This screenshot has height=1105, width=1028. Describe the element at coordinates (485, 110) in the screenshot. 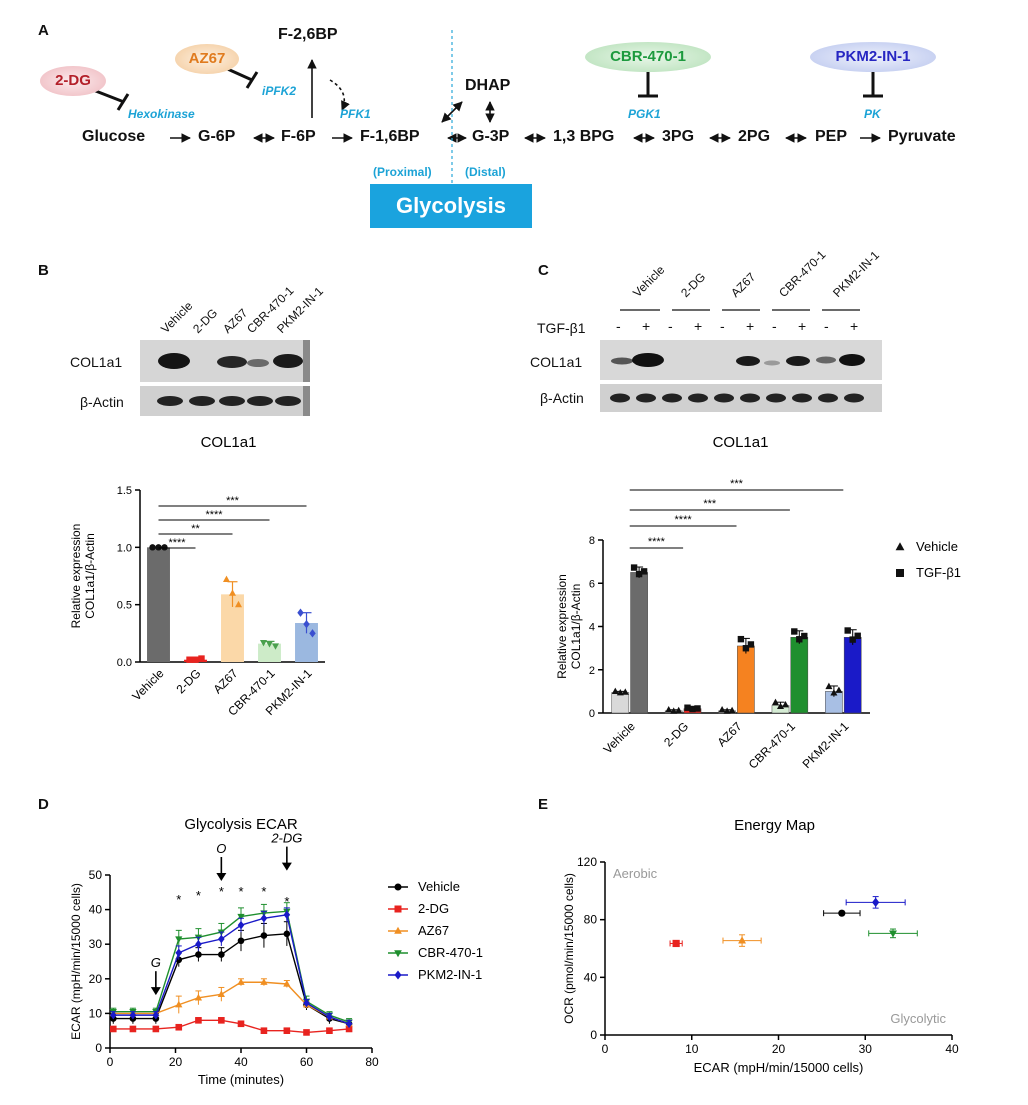

I see `panel-a-arrows` at that location.